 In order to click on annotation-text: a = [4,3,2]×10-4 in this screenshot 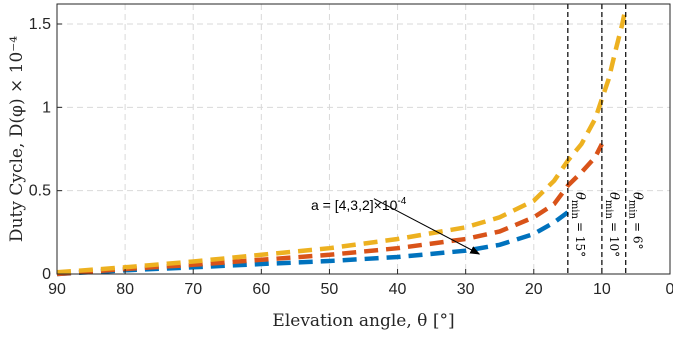, I will do `click(359, 204)`.